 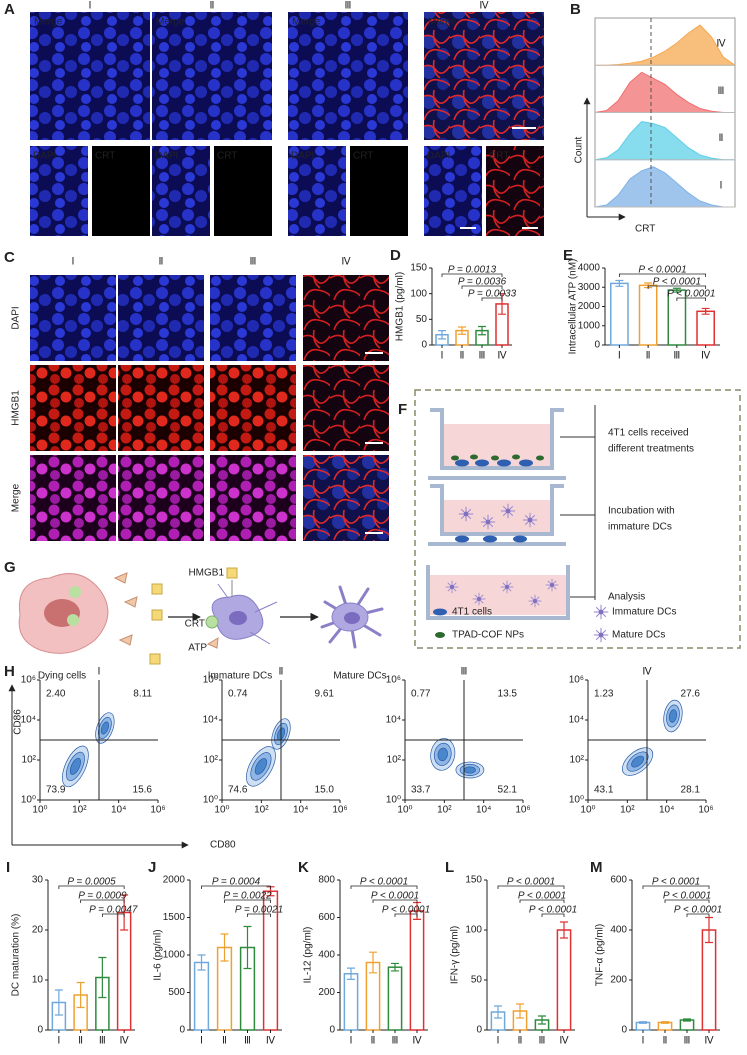 What do you see at coordinates (303, 867) in the screenshot?
I see `panel-letter: K` at bounding box center [303, 867].